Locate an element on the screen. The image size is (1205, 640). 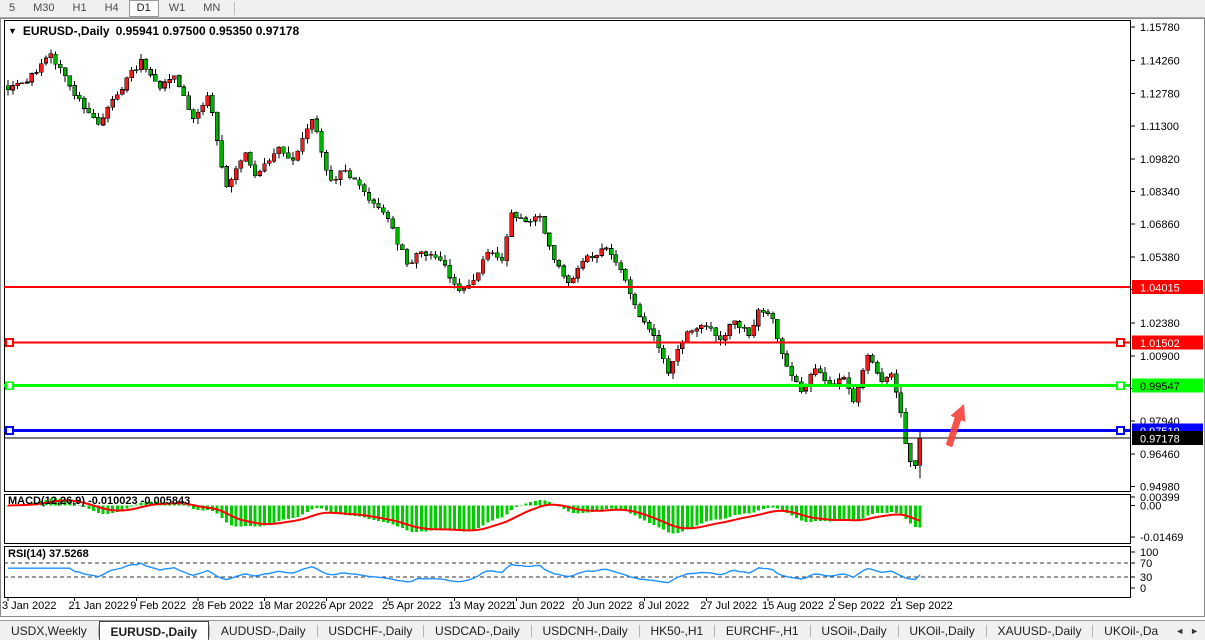
price-axis-label: 1.02380 is located at coordinates (1160, 324).